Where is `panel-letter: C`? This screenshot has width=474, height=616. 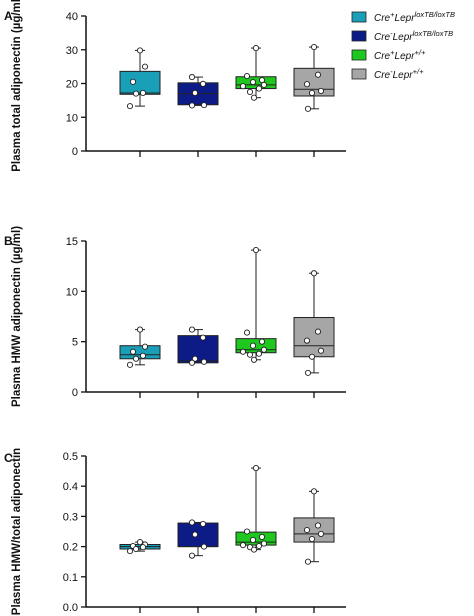
panel-letter: C is located at coordinates (8, 458).